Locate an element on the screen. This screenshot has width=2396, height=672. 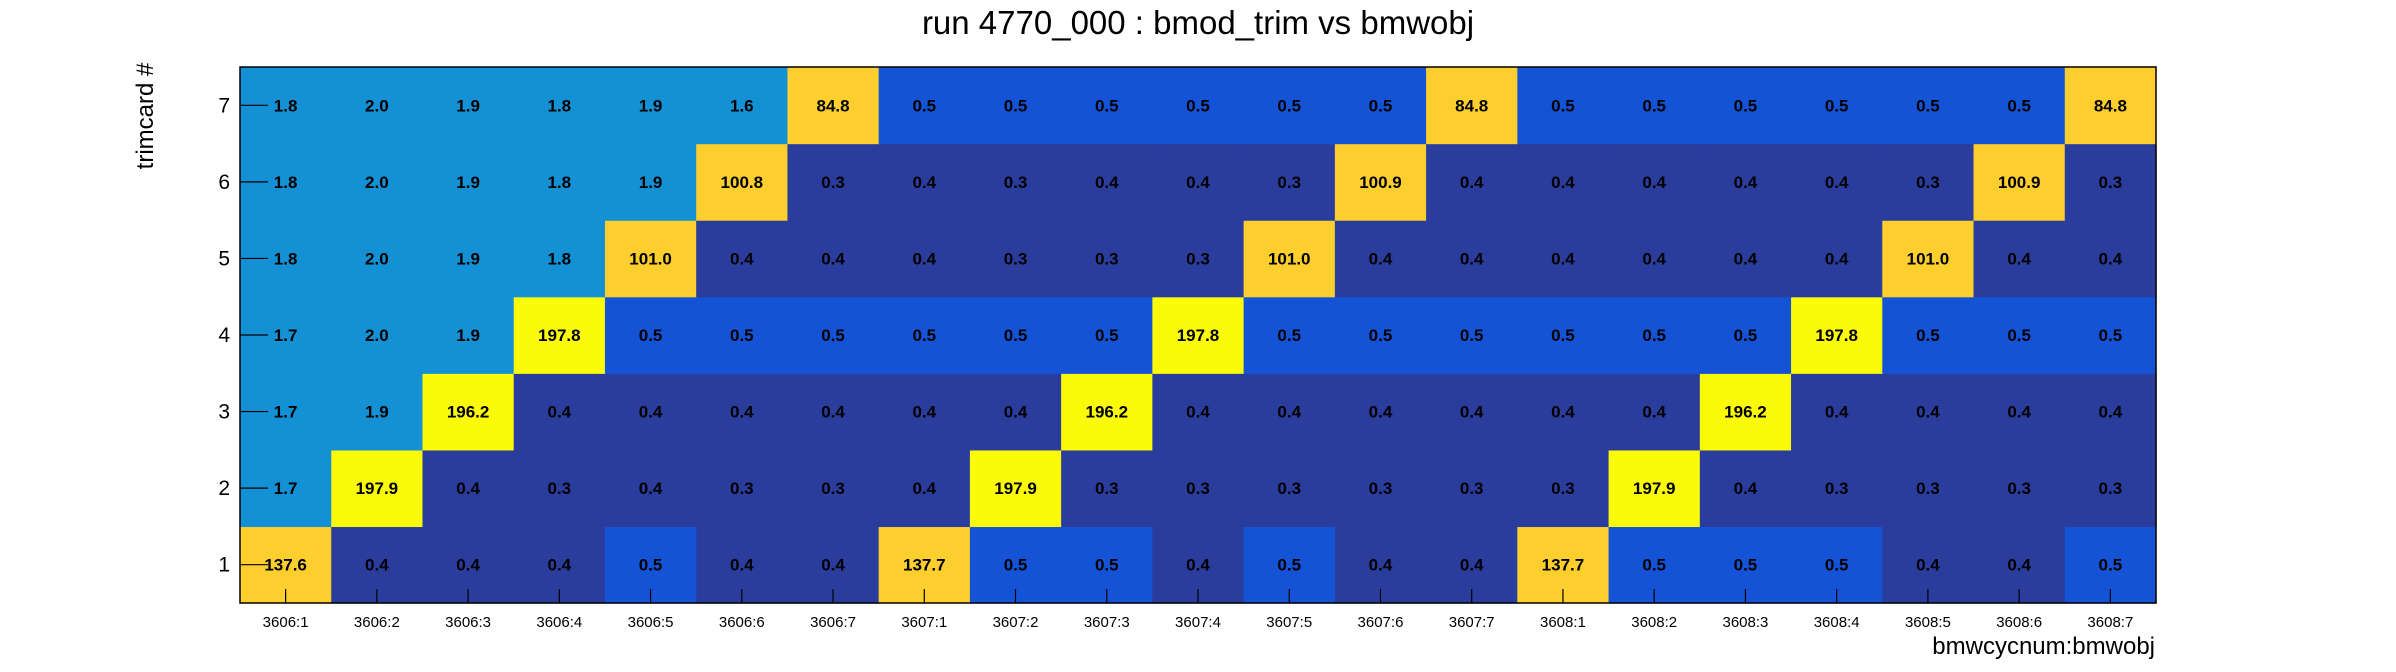
cell-value-label: 84.8 is located at coordinates (2110, 105).